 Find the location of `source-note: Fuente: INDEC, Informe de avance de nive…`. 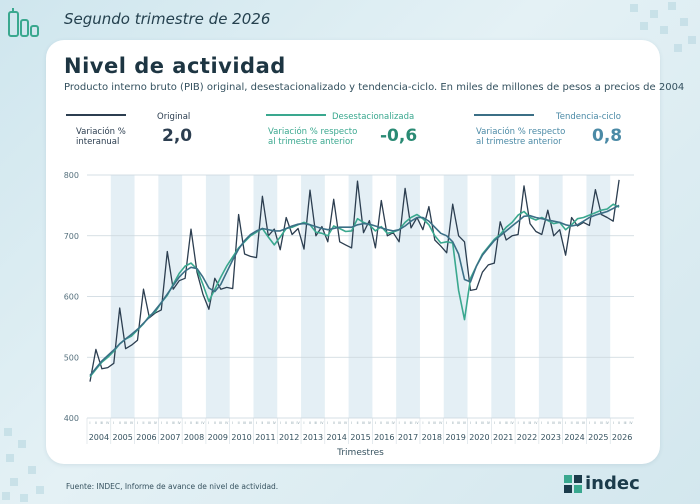

source-note: Fuente: INDEC, Informe de avance de nive… is located at coordinates (172, 486).